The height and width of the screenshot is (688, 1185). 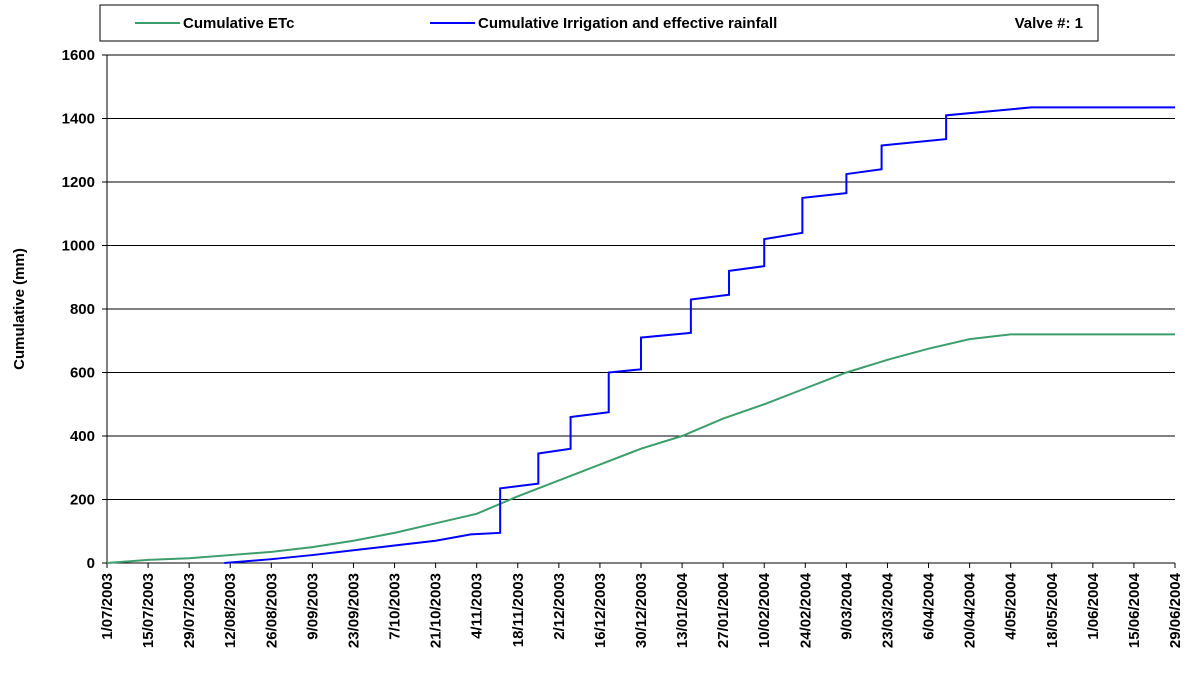 I want to click on legend-label: Cumulative ETc, so click(x=238, y=23).